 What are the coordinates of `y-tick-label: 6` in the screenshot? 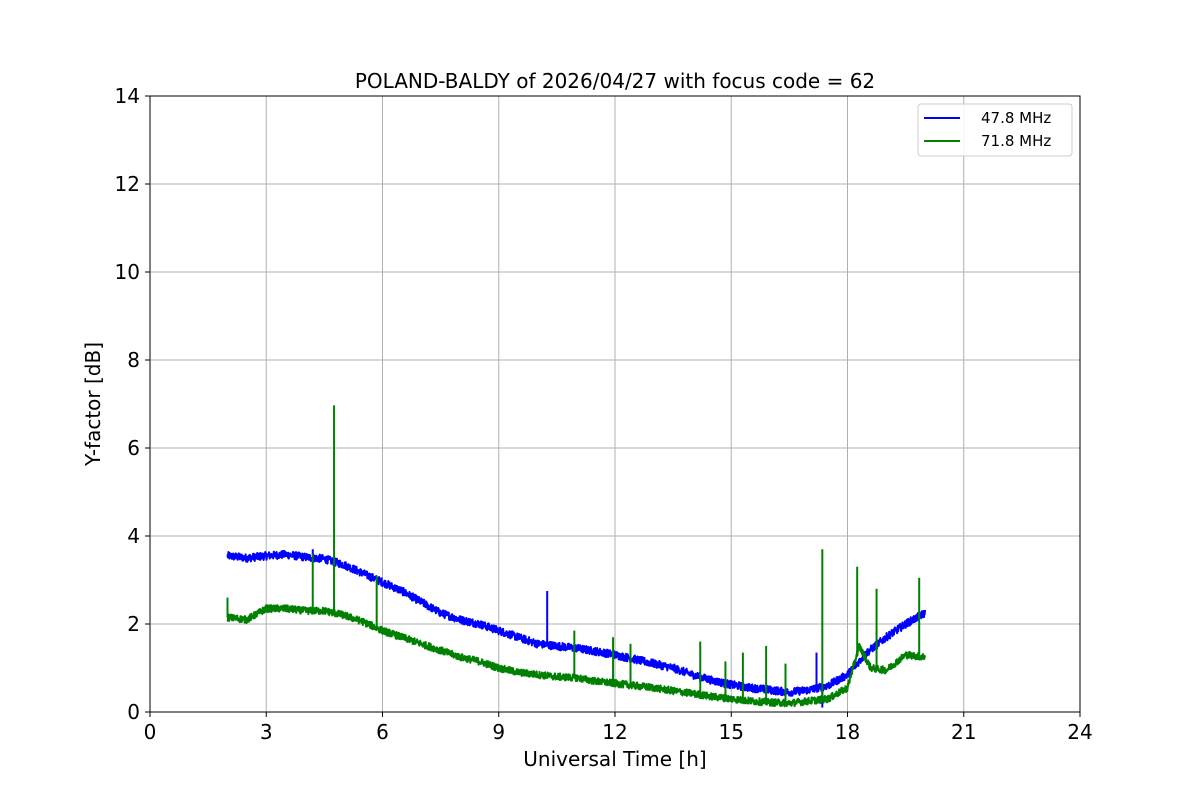 It's located at (133, 448).